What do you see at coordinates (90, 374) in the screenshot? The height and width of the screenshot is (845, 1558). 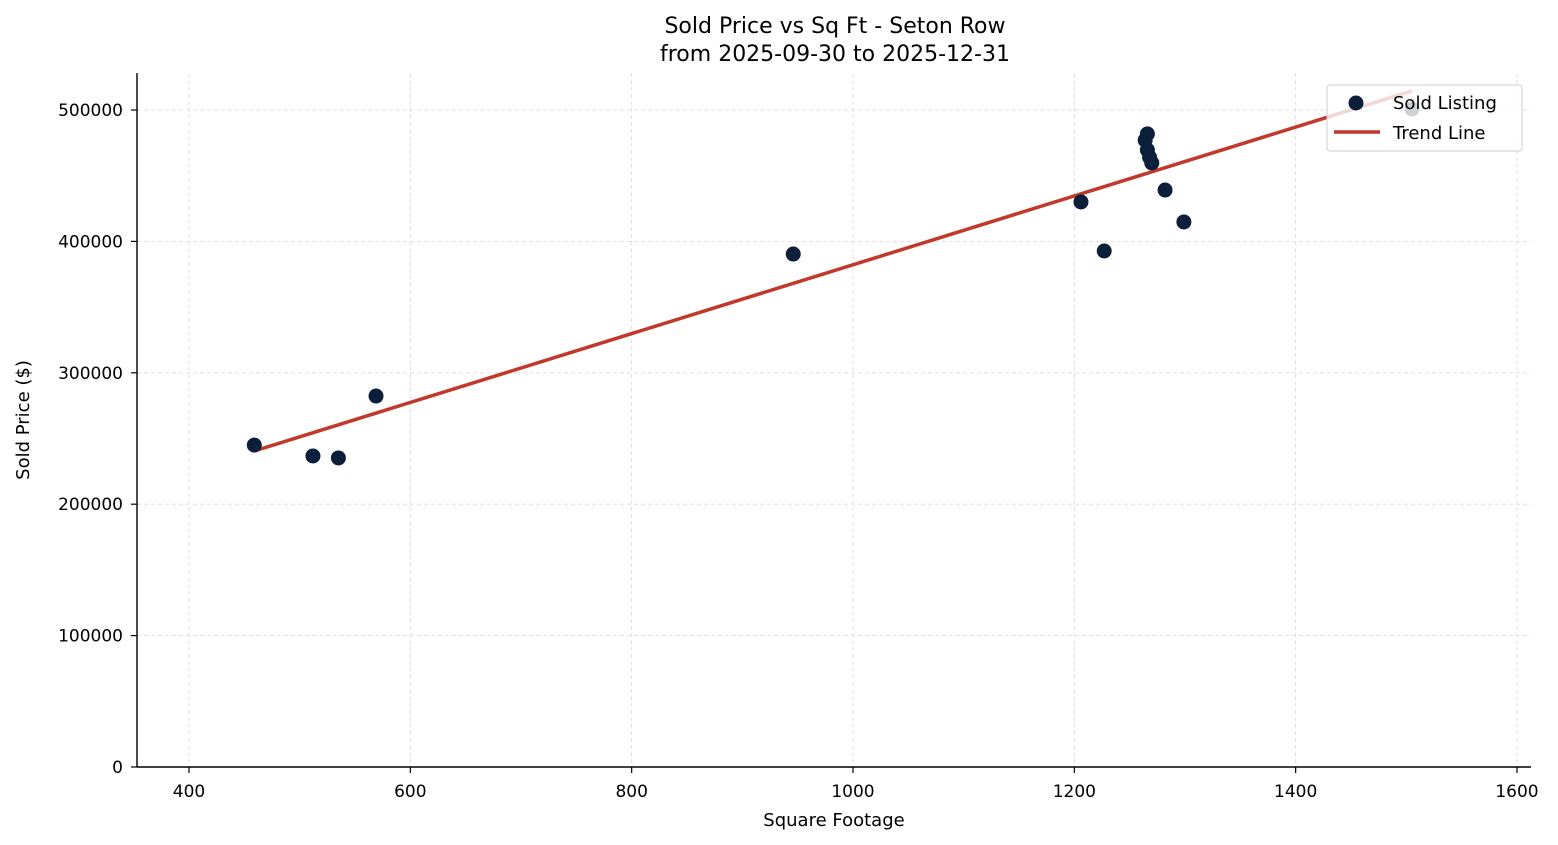 I see `y-tick-label: 300000` at bounding box center [90, 374].